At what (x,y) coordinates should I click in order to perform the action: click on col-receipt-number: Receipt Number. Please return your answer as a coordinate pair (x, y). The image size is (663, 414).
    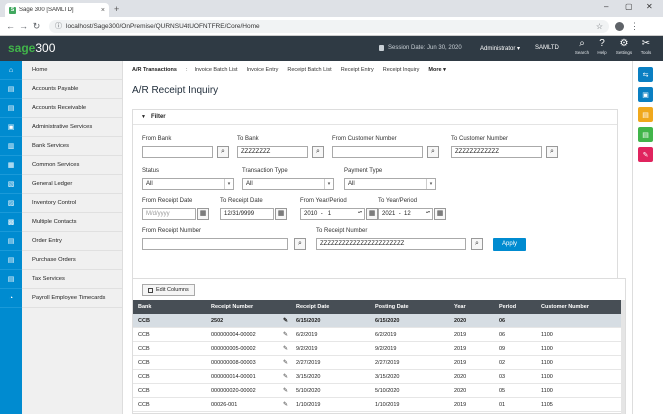
    Looking at the image, I should click on (232, 307).